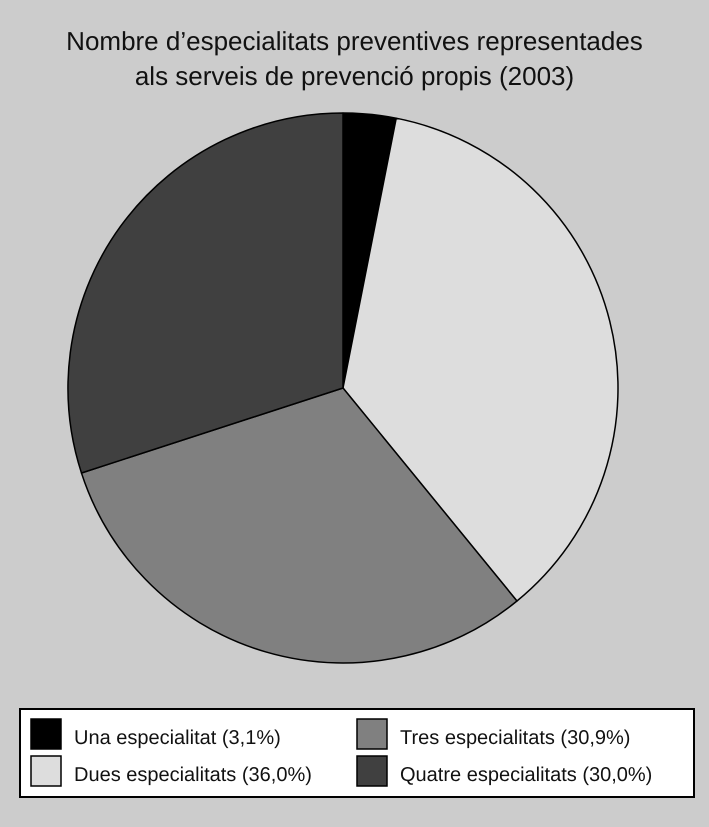  What do you see at coordinates (515, 738) in the screenshot?
I see `legend-label: Tres especialitats (30,9%)` at bounding box center [515, 738].